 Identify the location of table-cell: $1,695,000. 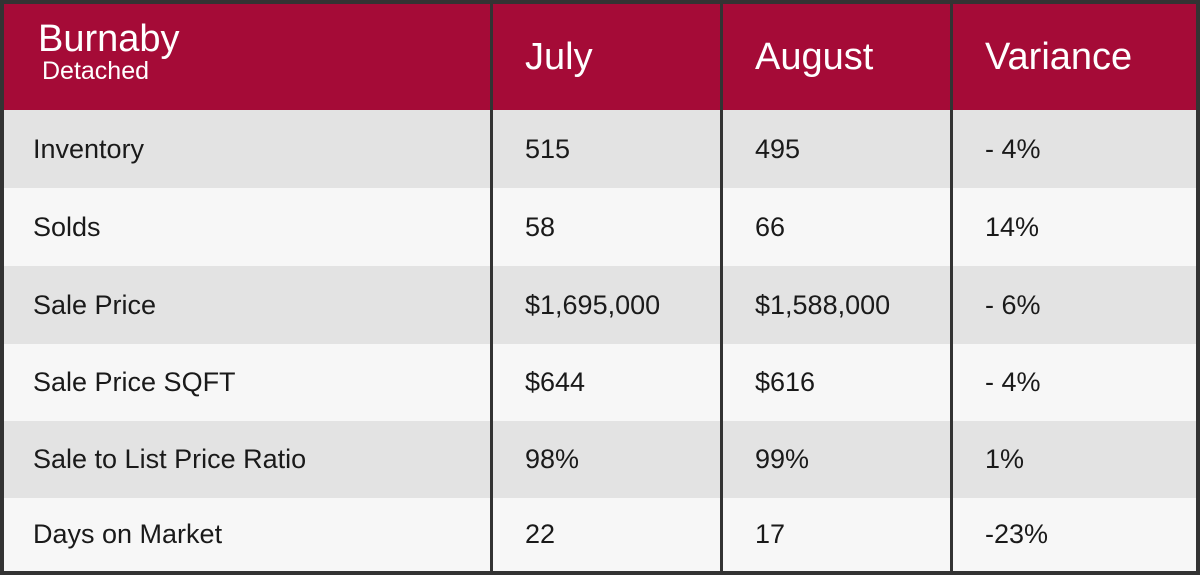
(606, 305).